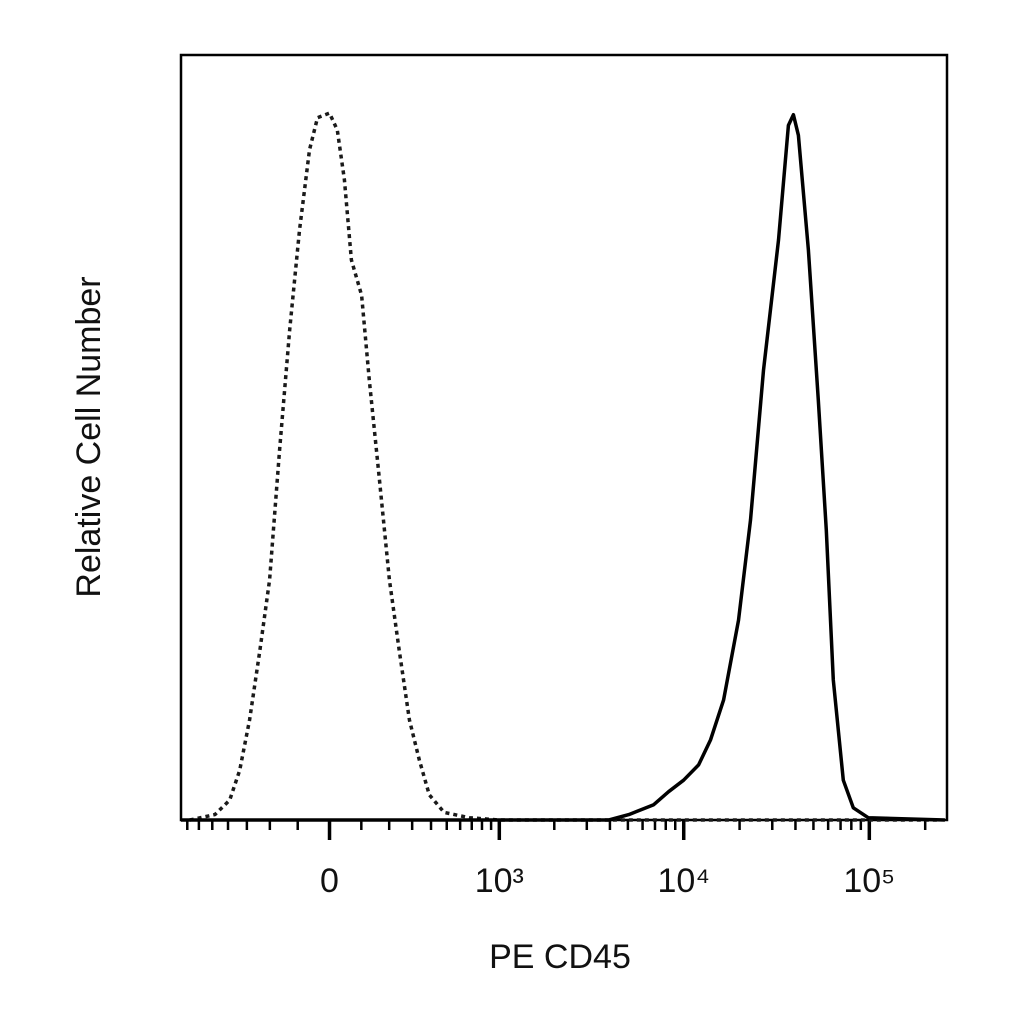 The image size is (1024, 1024). Describe the element at coordinates (89, 436) in the screenshot. I see `y-axis-label: Relative Cell Number` at that location.